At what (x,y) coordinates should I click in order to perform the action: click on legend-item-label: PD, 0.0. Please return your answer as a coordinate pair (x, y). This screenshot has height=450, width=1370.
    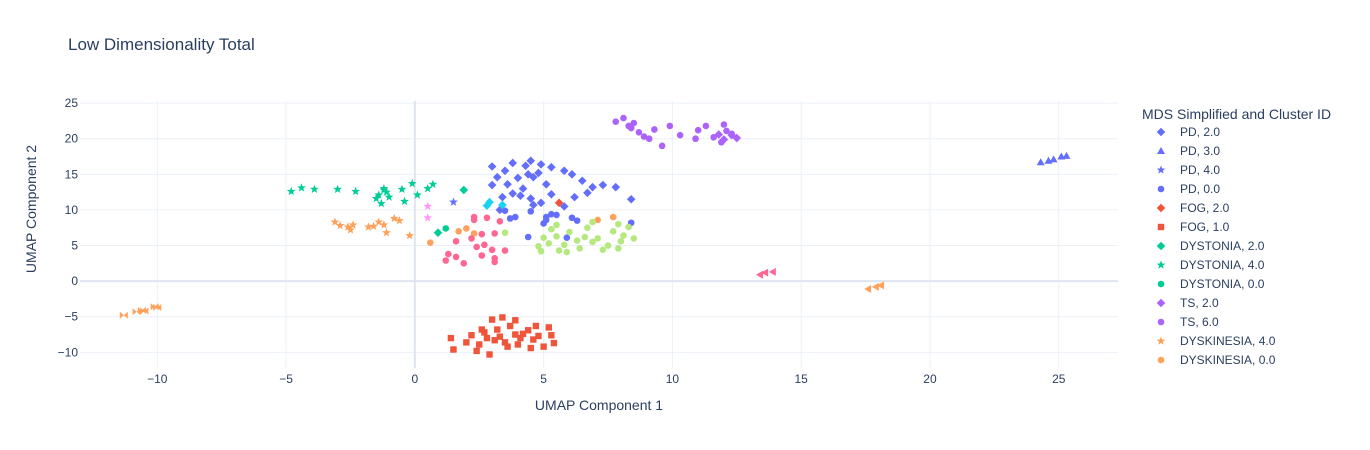
    Looking at the image, I should click on (1200, 189).